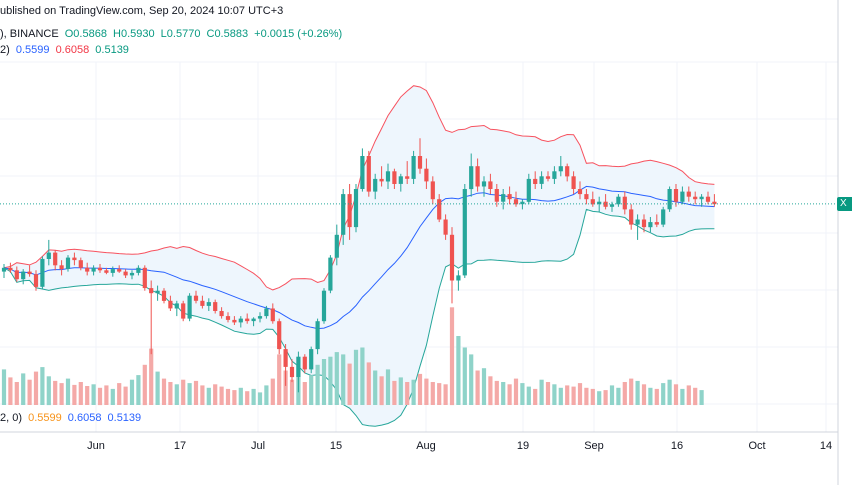 Image resolution: width=852 pixels, height=485 pixels. What do you see at coordinates (594, 446) in the screenshot?
I see `x-tick-label: Sep` at bounding box center [594, 446].